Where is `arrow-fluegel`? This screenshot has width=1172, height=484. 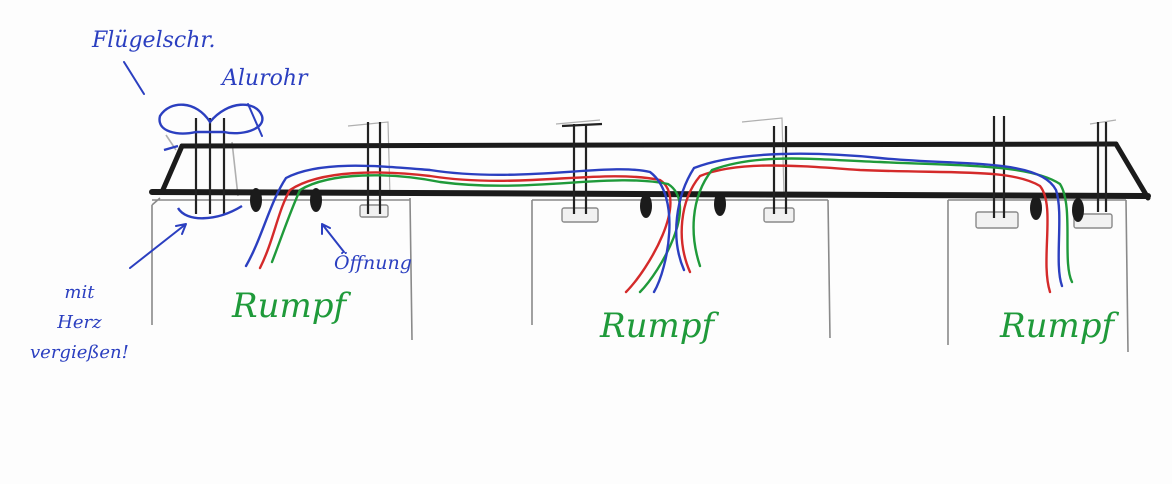 arrow-fluegel is located at coordinates (134, 78).